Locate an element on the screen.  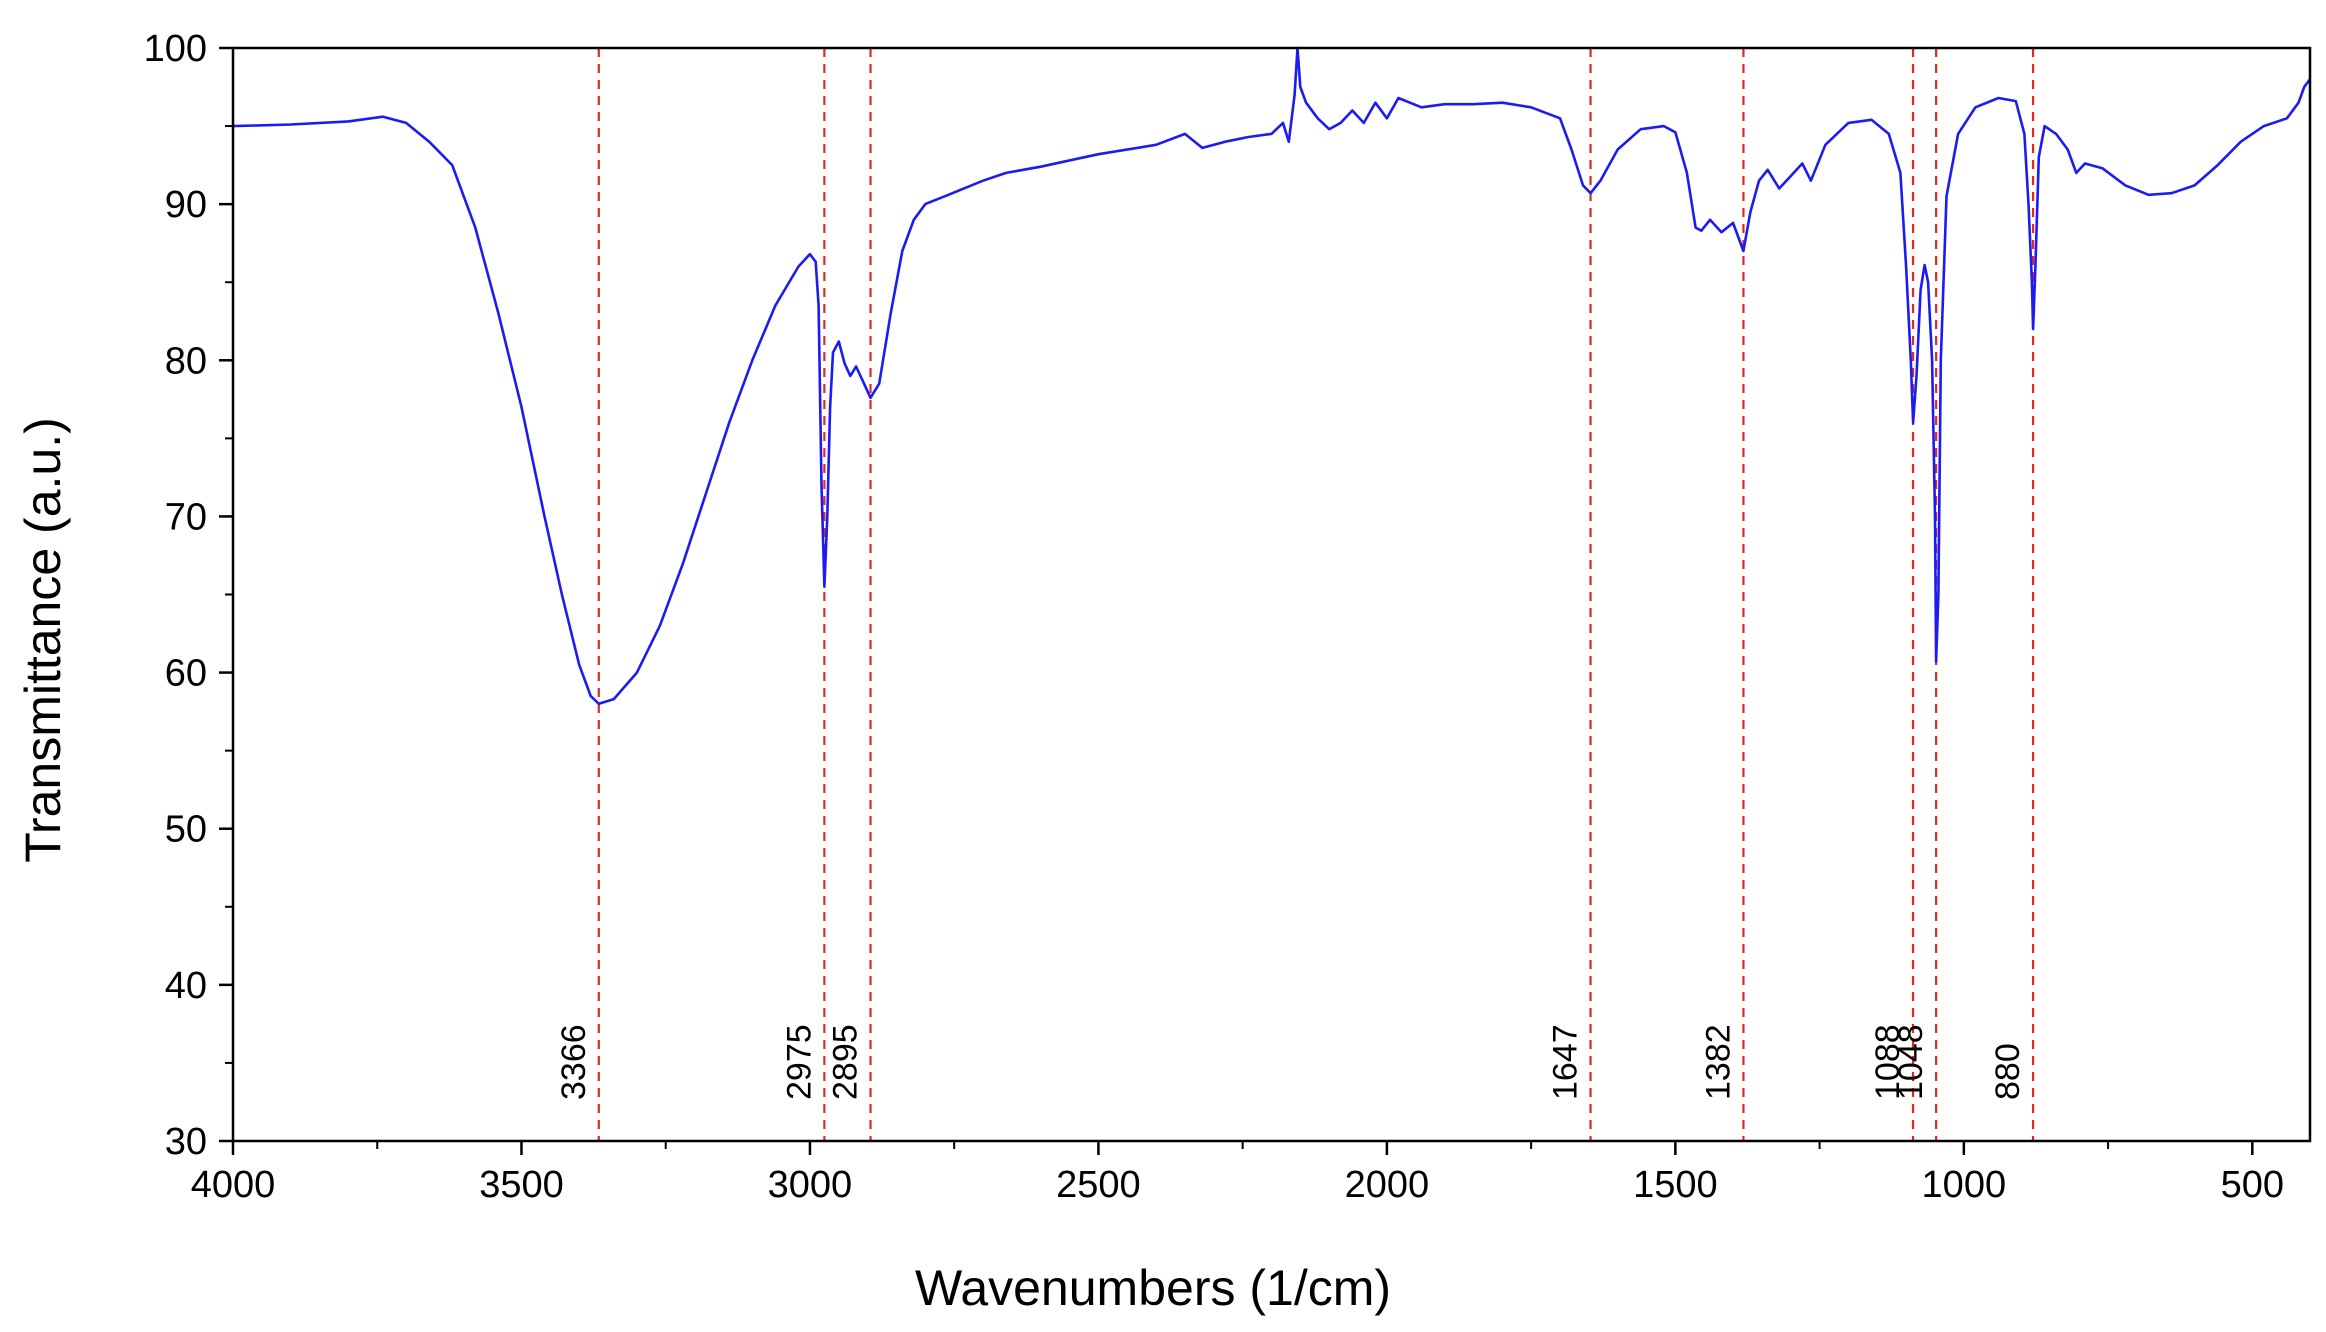
x-tick-label-2500: 2500 is located at coordinates (1098, 1185).